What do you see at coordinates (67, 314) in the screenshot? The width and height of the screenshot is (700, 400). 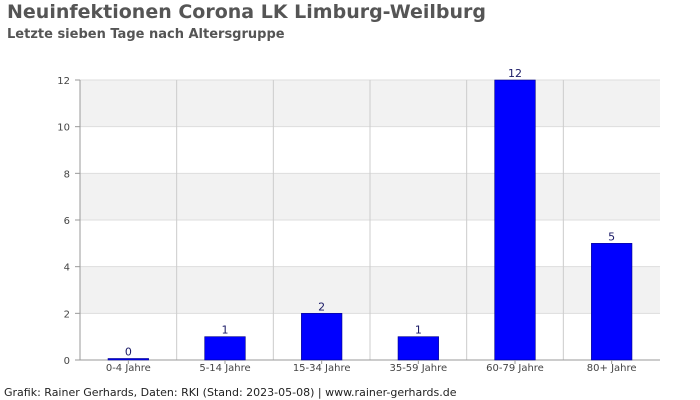 I see `y-tick-label: 2` at bounding box center [67, 314].